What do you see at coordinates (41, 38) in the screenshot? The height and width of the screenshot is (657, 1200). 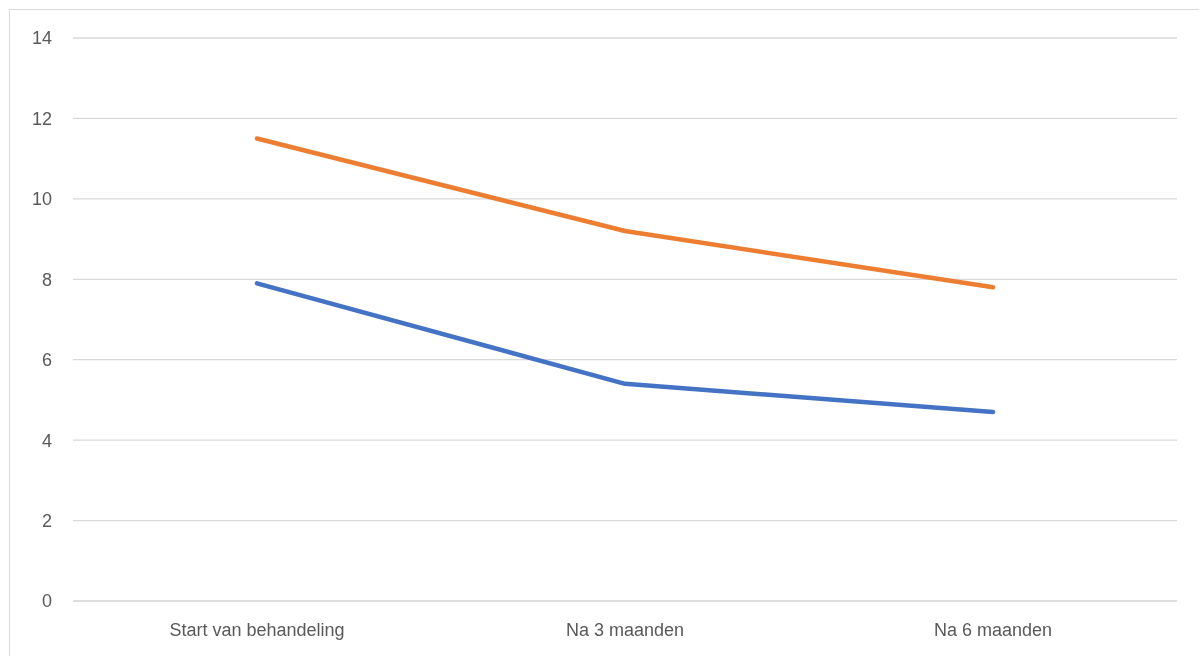 I see `y-tick-label: 14` at bounding box center [41, 38].